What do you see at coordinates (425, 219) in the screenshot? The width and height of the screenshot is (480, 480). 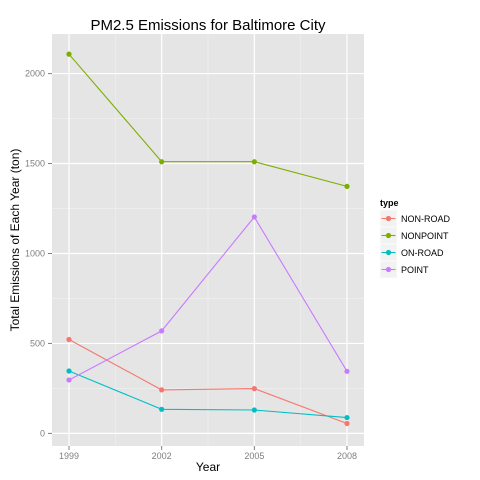 I see `legend-label-non-road: NON-ROAD` at bounding box center [425, 219].